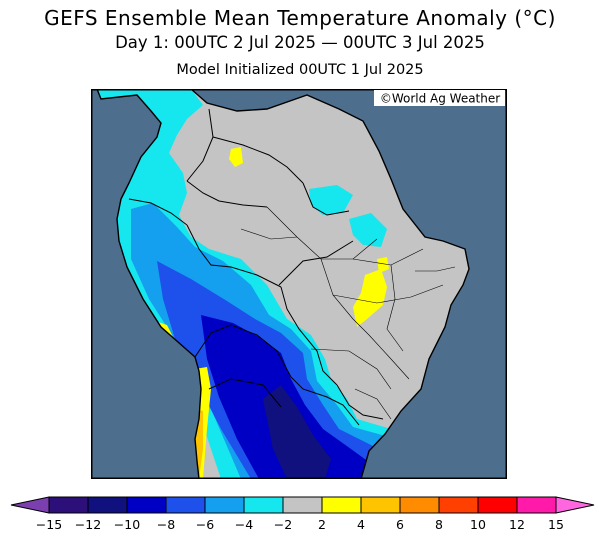 The height and width of the screenshot is (548, 600). I want to click on legend-over-arrow, so click(575, 505).